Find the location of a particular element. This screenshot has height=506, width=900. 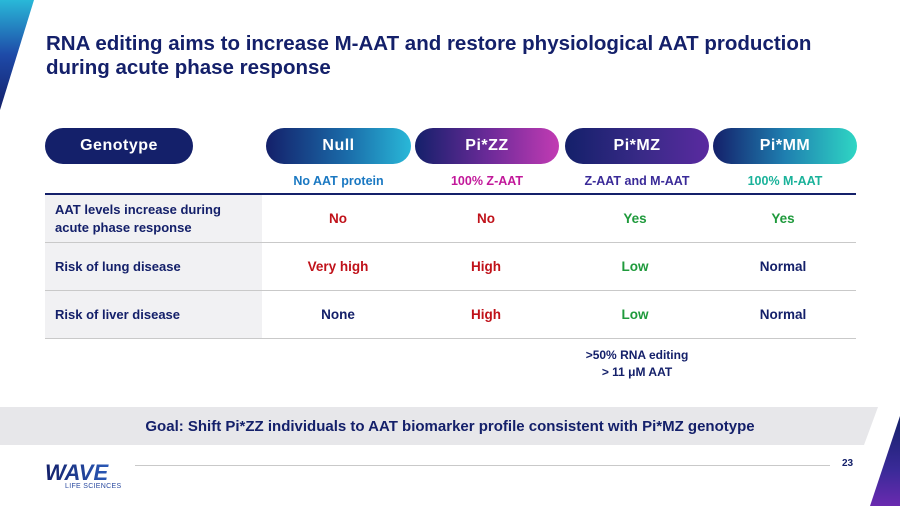

column-subtitle-pizz: 100% Z-AAT is located at coordinates (486, 181).